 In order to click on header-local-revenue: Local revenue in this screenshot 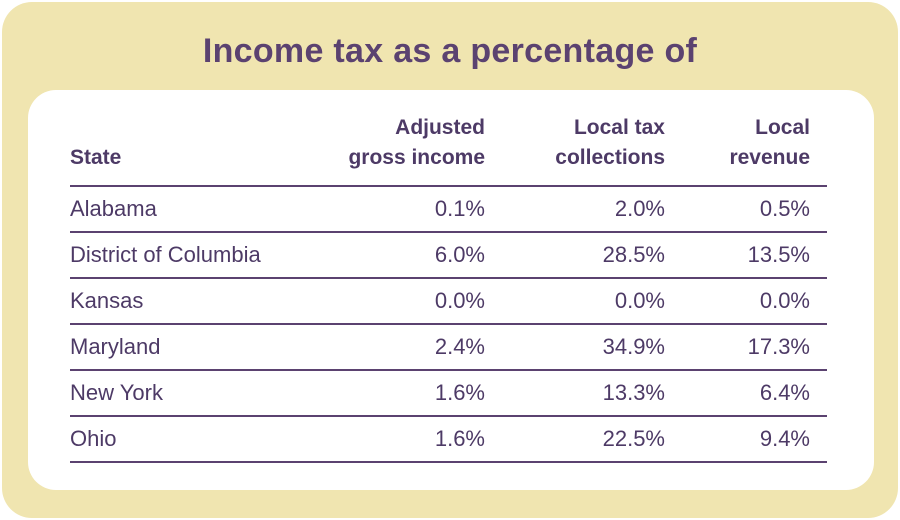, I will do `click(737, 149)`.